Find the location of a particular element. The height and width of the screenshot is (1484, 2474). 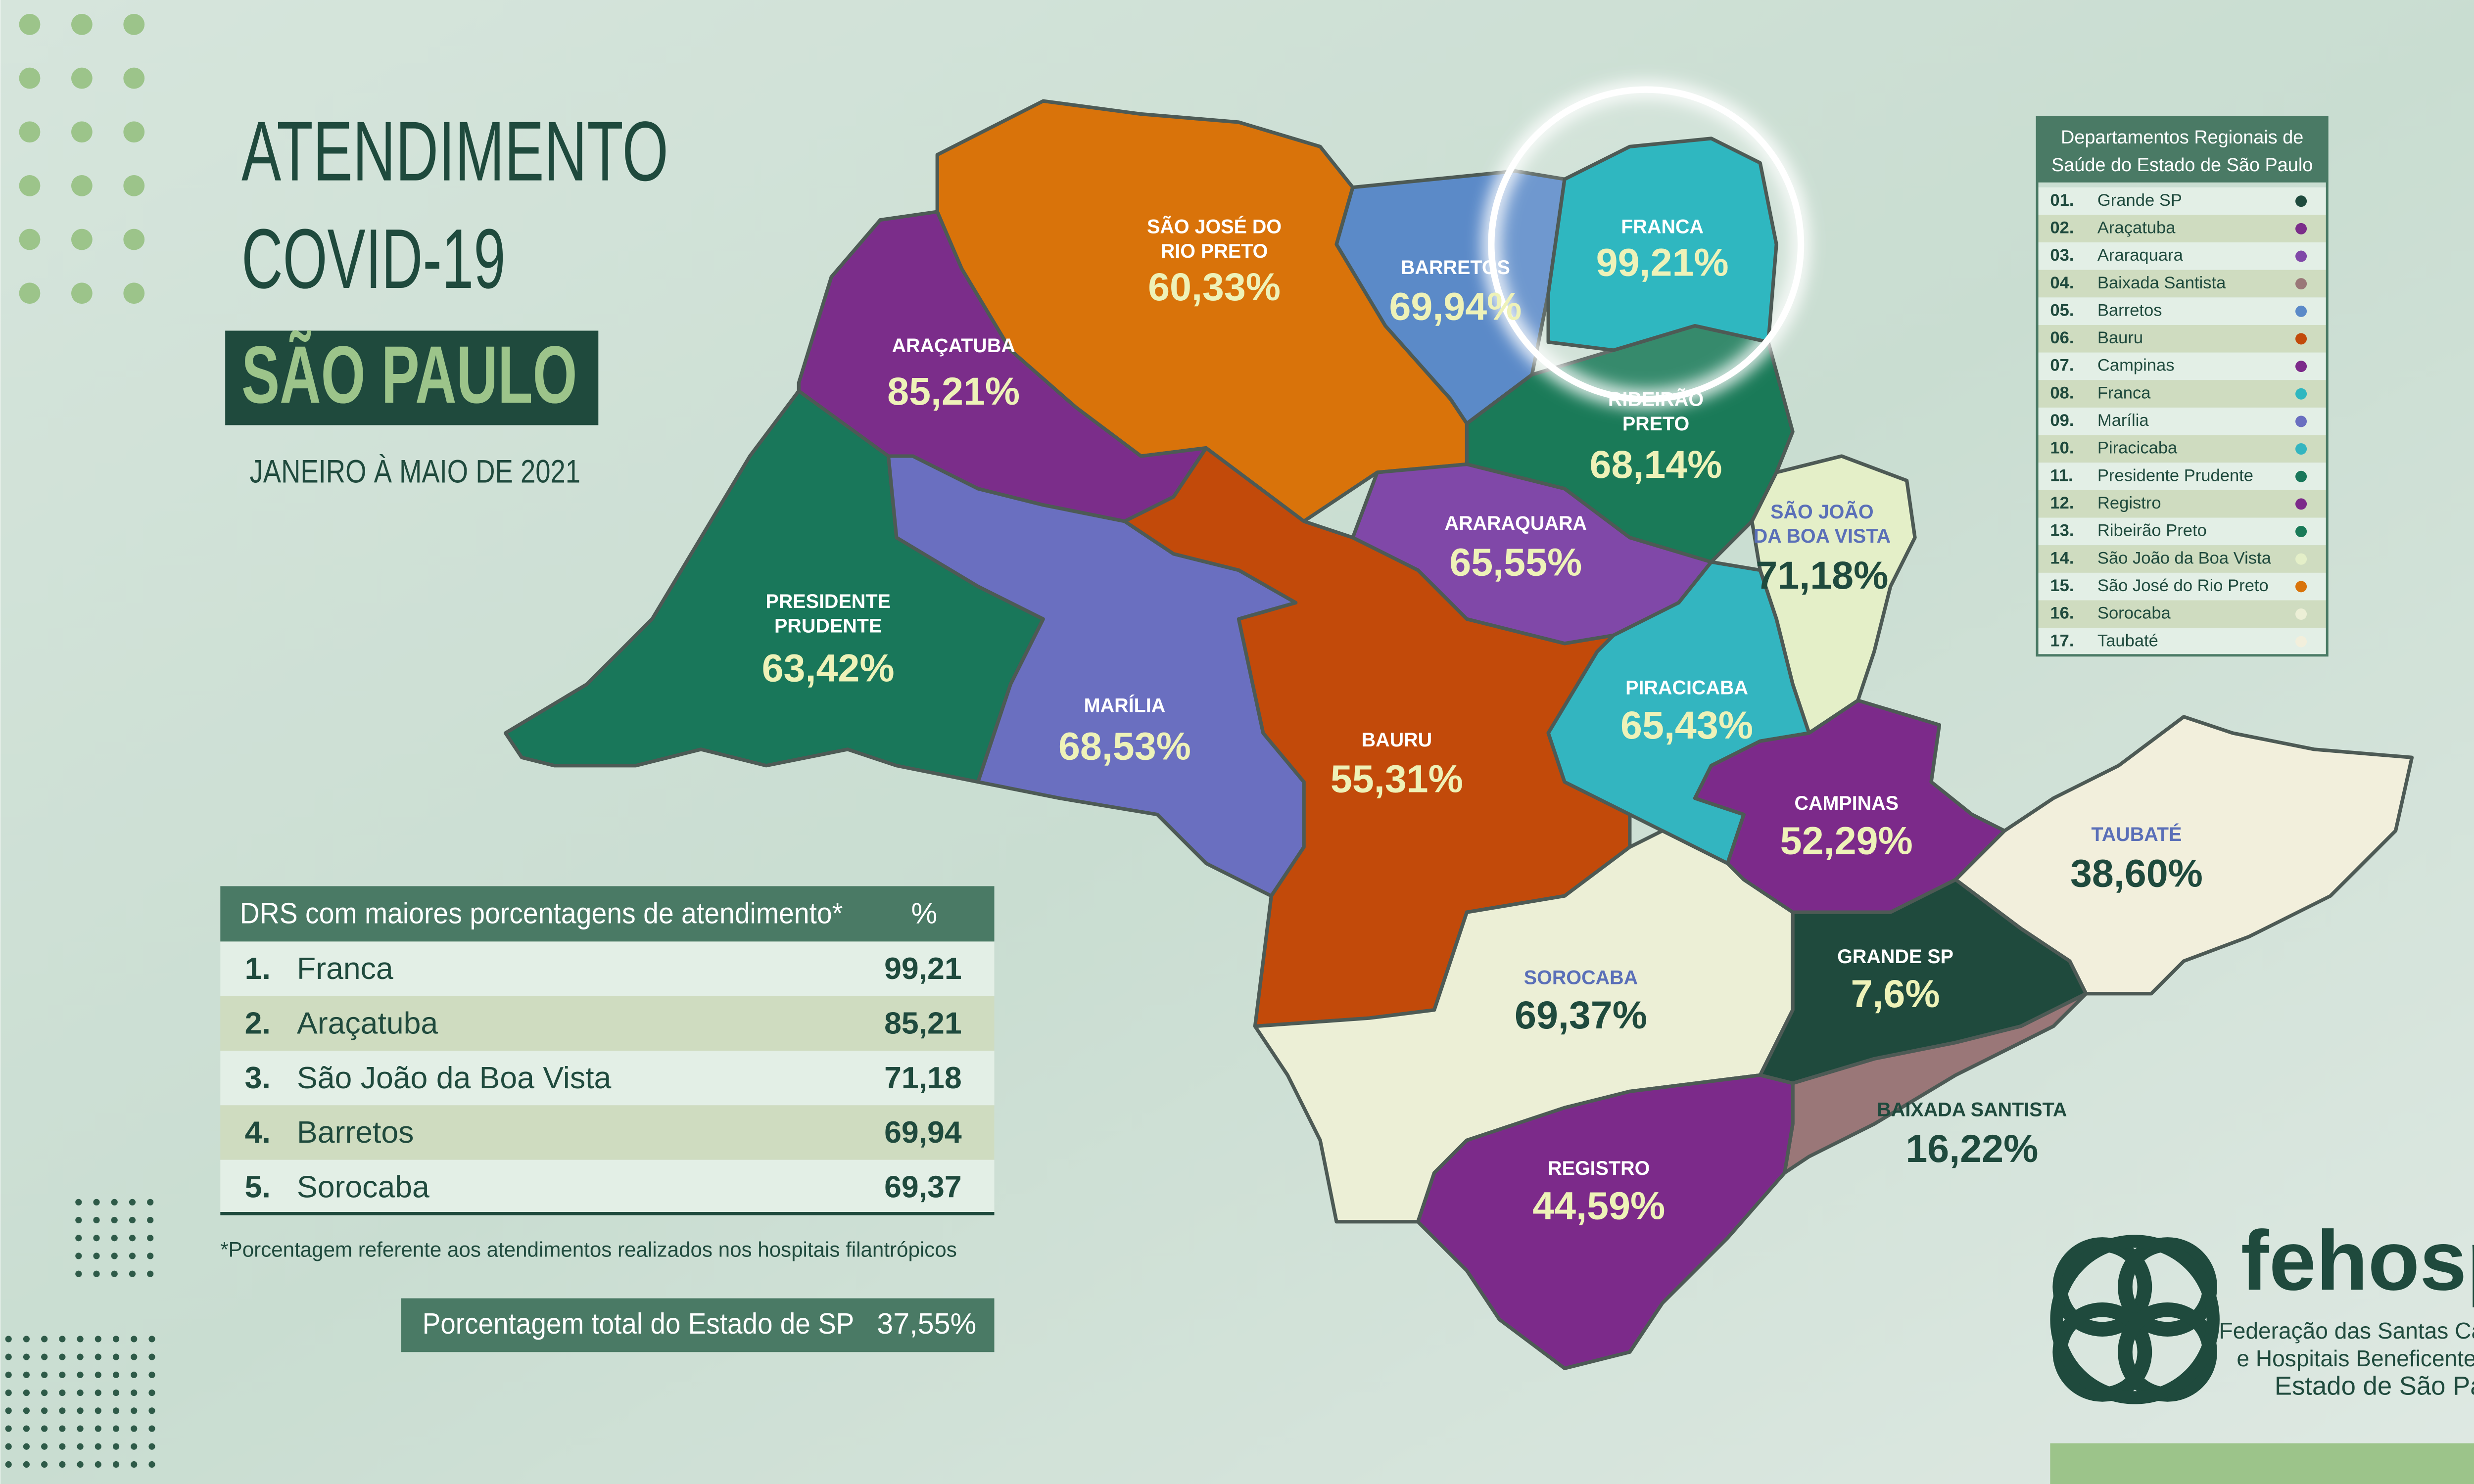

legend-number: 11. is located at coordinates (2061, 475).